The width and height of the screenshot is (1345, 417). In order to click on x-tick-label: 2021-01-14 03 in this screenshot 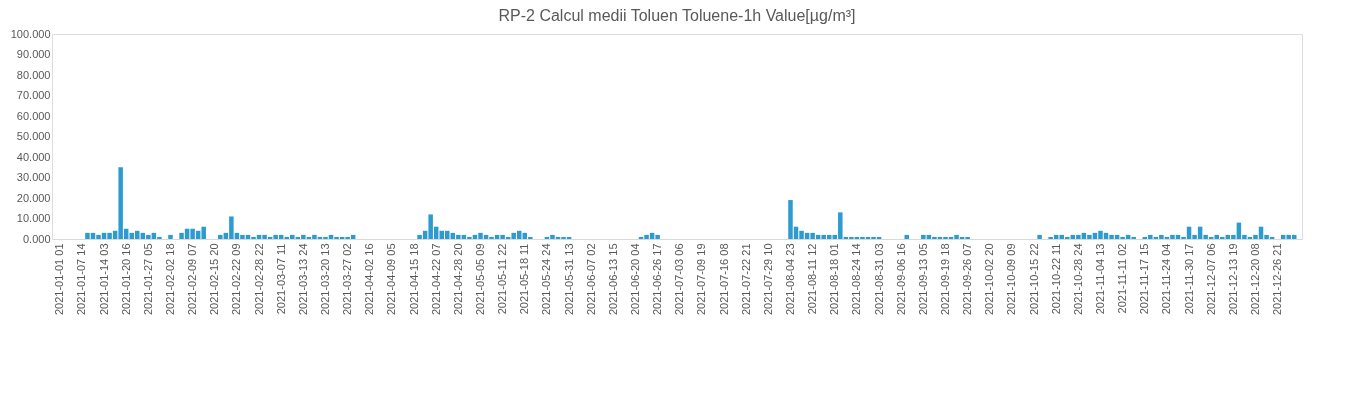, I will do `click(103, 279)`.